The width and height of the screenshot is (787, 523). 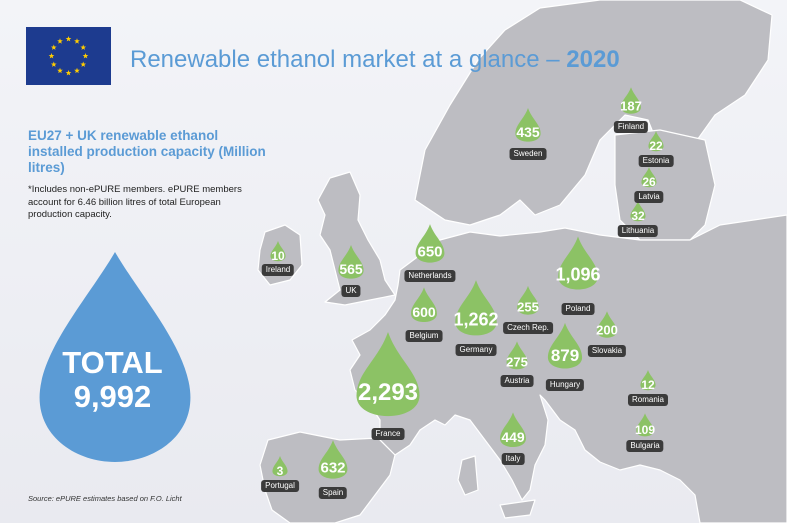 What do you see at coordinates (278, 270) in the screenshot?
I see `label-ireland: Ireland` at bounding box center [278, 270].